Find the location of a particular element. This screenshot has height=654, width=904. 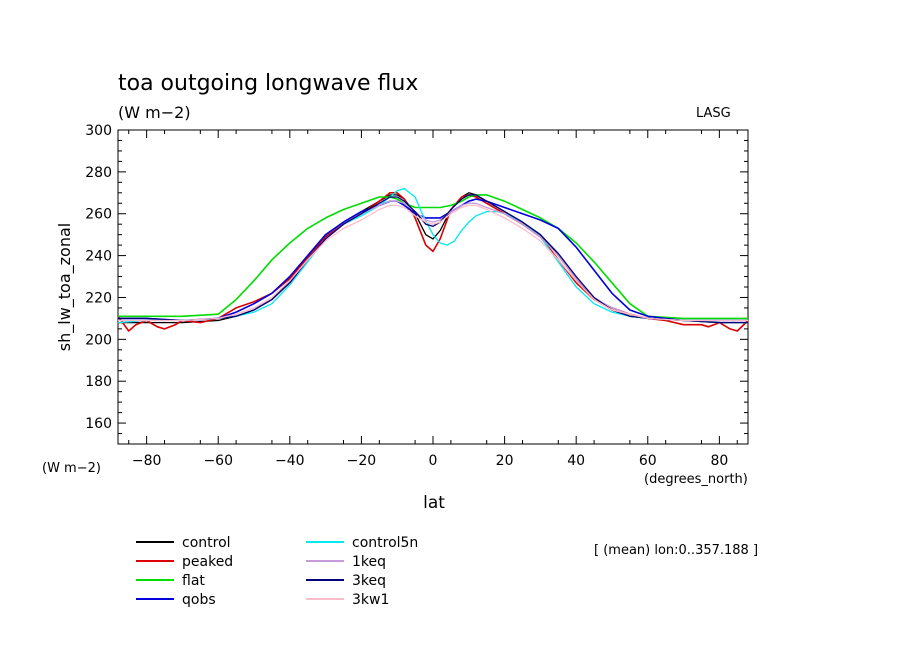

x-tick-label: 60 is located at coordinates (648, 461).